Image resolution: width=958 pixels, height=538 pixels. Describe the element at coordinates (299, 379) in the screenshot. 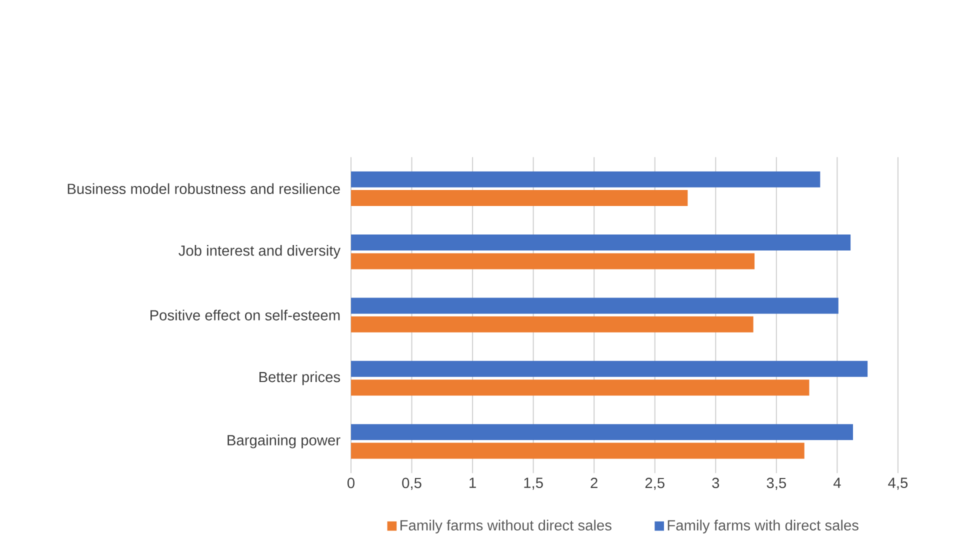

I see `y-tick-label: Better prices` at that location.